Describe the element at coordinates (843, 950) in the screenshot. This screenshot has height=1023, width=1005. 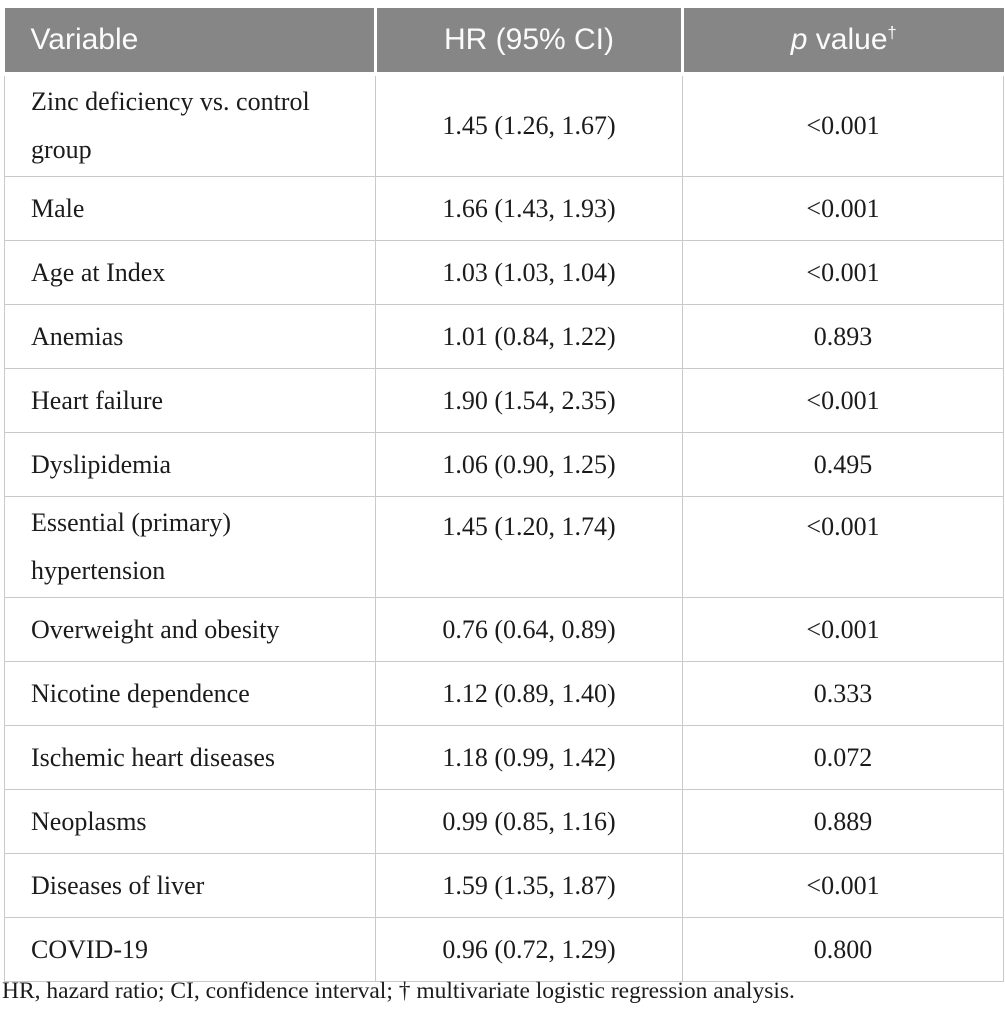
I see `p-value-cell: 0.800` at that location.